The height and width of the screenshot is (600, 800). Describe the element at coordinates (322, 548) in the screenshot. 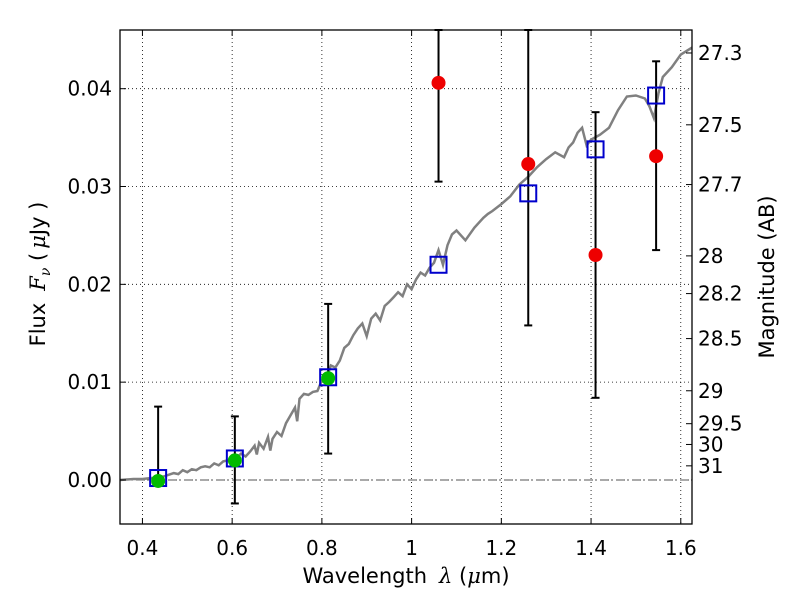

I see `x-tick-label: 0.8` at that location.